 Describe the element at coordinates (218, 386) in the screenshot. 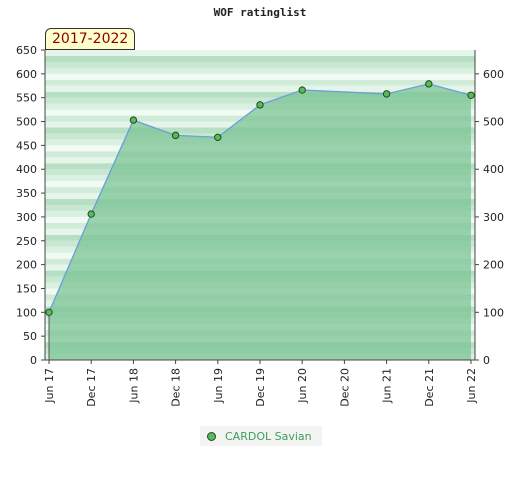

I see `x-tick-label: Jun 19` at that location.